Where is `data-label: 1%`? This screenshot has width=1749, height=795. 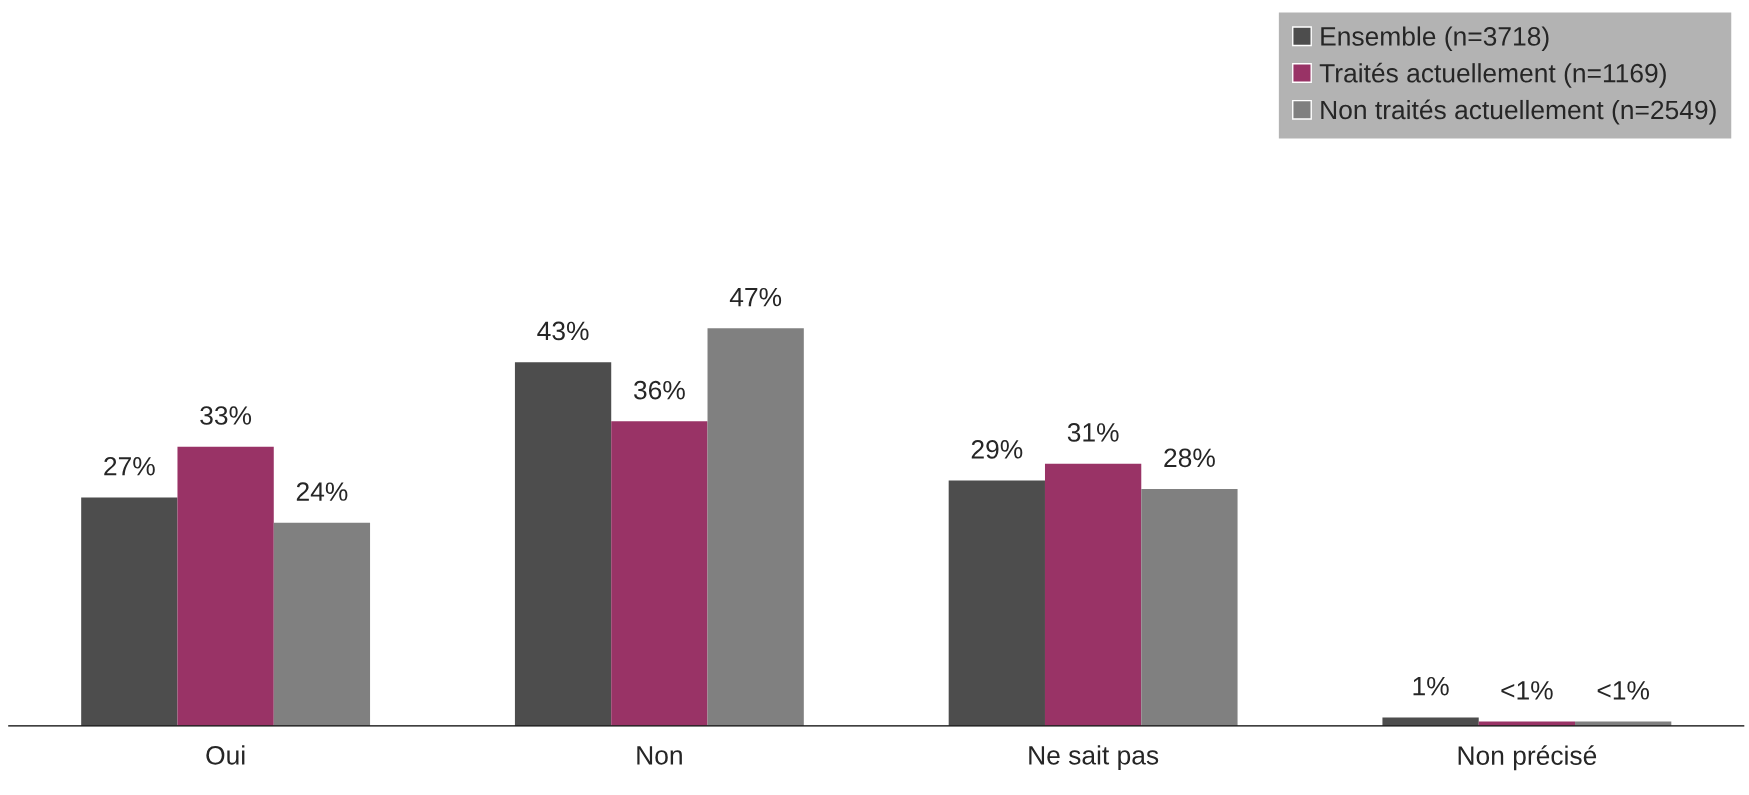 data-label: 1% is located at coordinates (1431, 686).